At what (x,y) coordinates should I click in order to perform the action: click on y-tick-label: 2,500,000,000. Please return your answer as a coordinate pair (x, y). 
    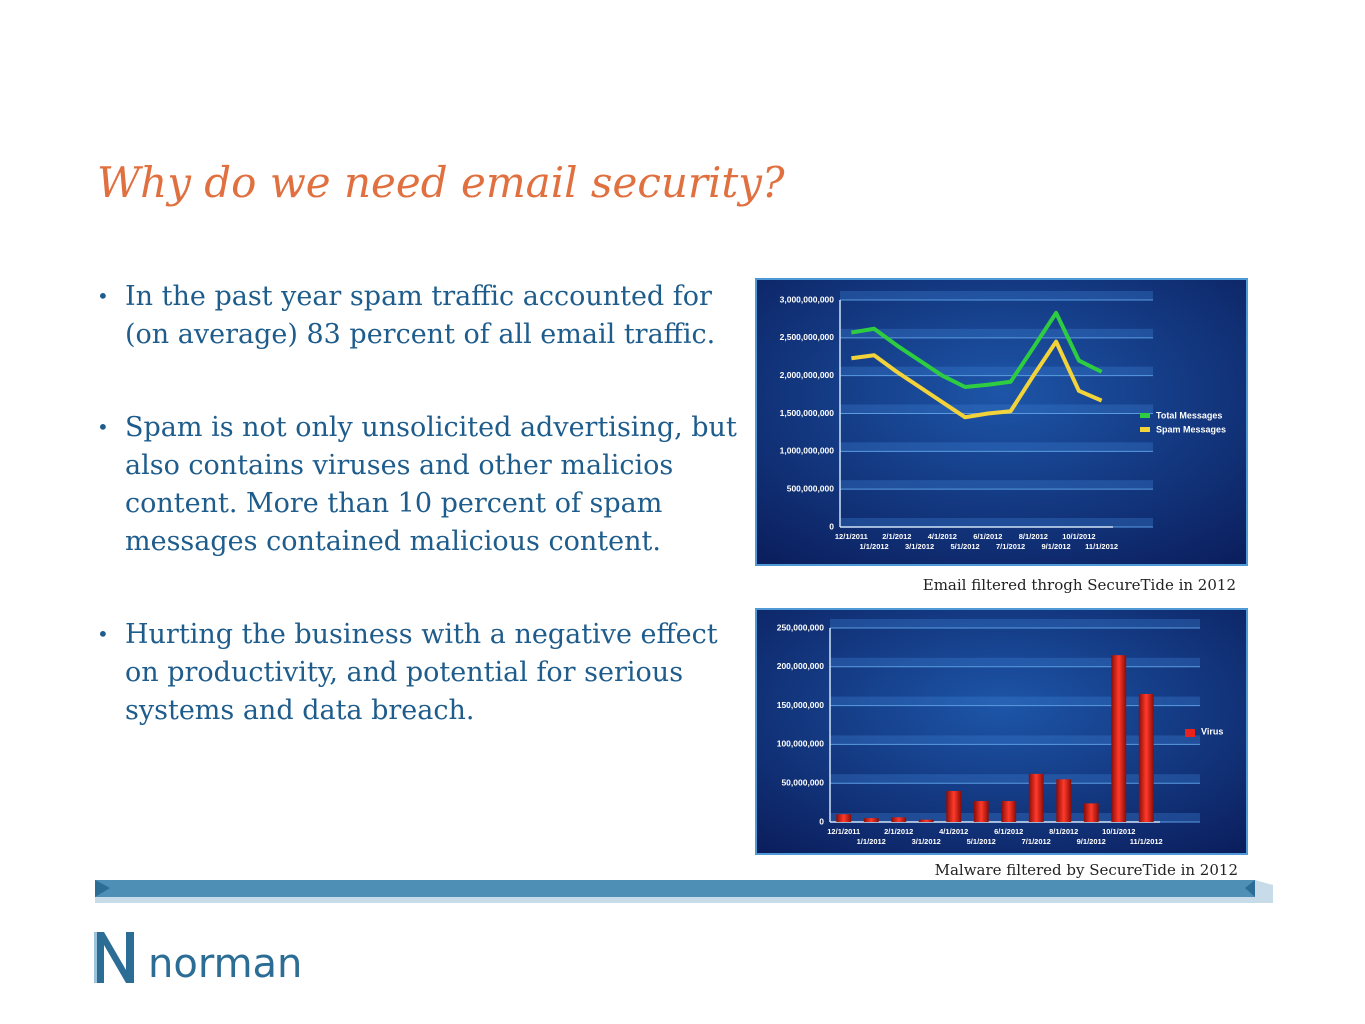
    Looking at the image, I should click on (807, 337).